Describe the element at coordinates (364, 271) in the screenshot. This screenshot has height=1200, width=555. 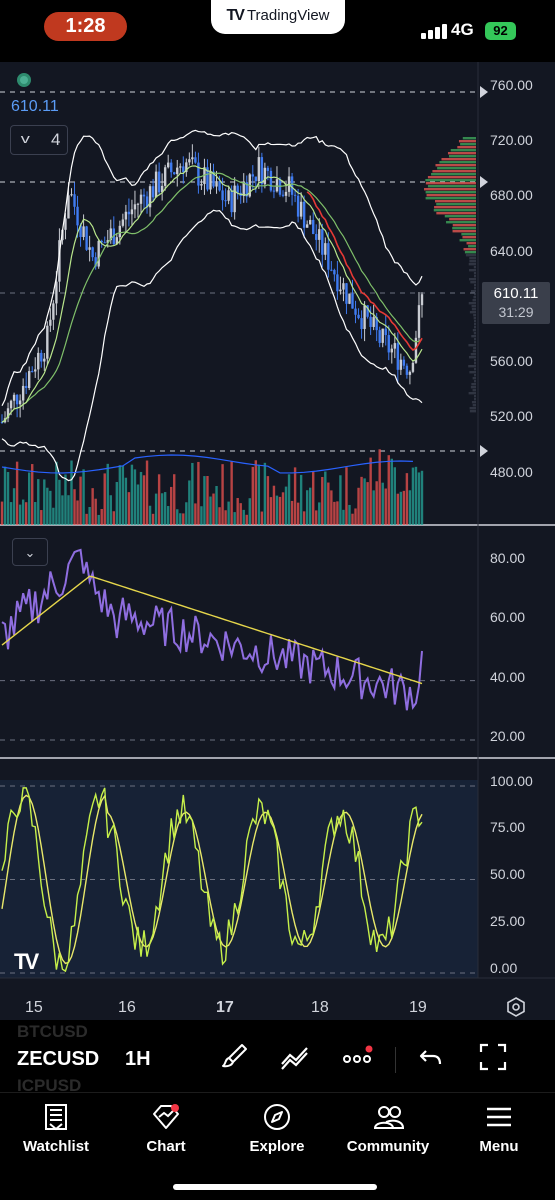
I see `ema-red-line` at that location.